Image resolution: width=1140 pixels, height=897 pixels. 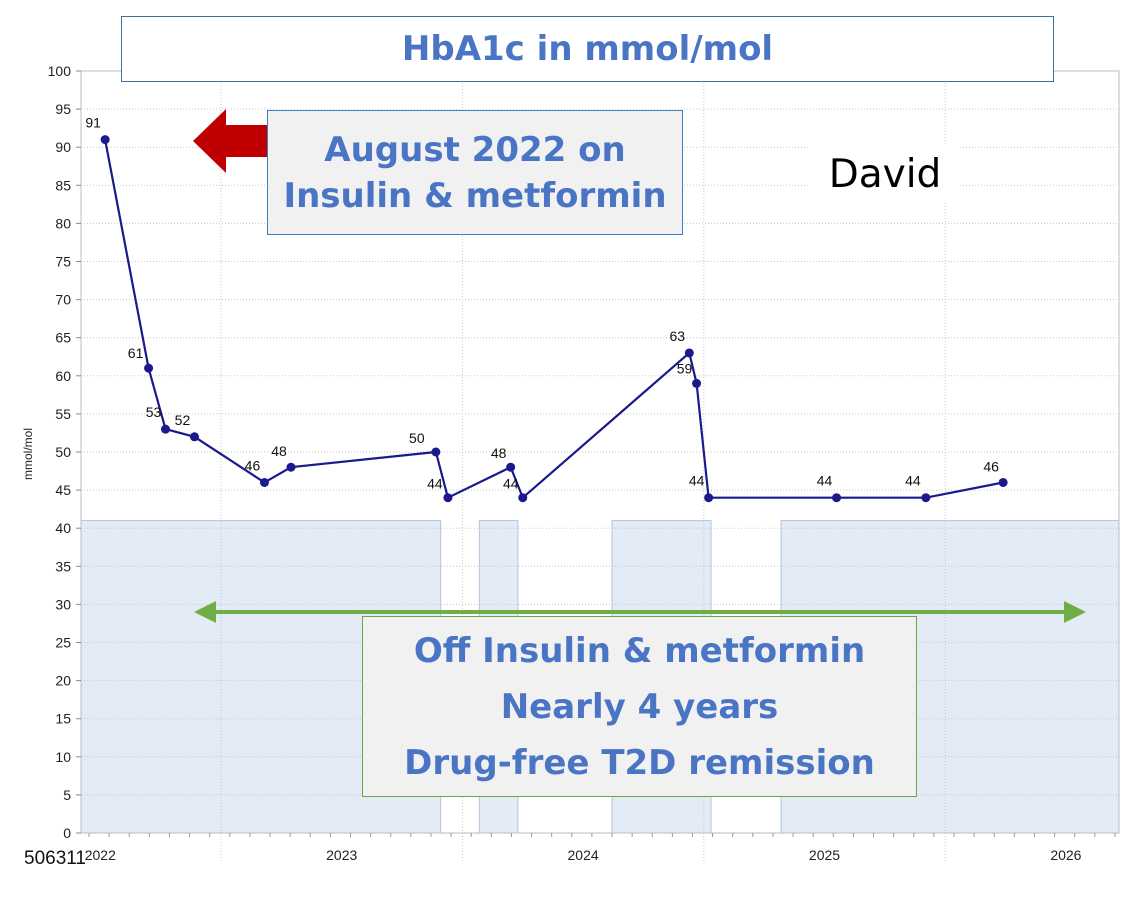 What do you see at coordinates (63, 604) in the screenshot?
I see `y-tick-label: 30` at bounding box center [63, 604].